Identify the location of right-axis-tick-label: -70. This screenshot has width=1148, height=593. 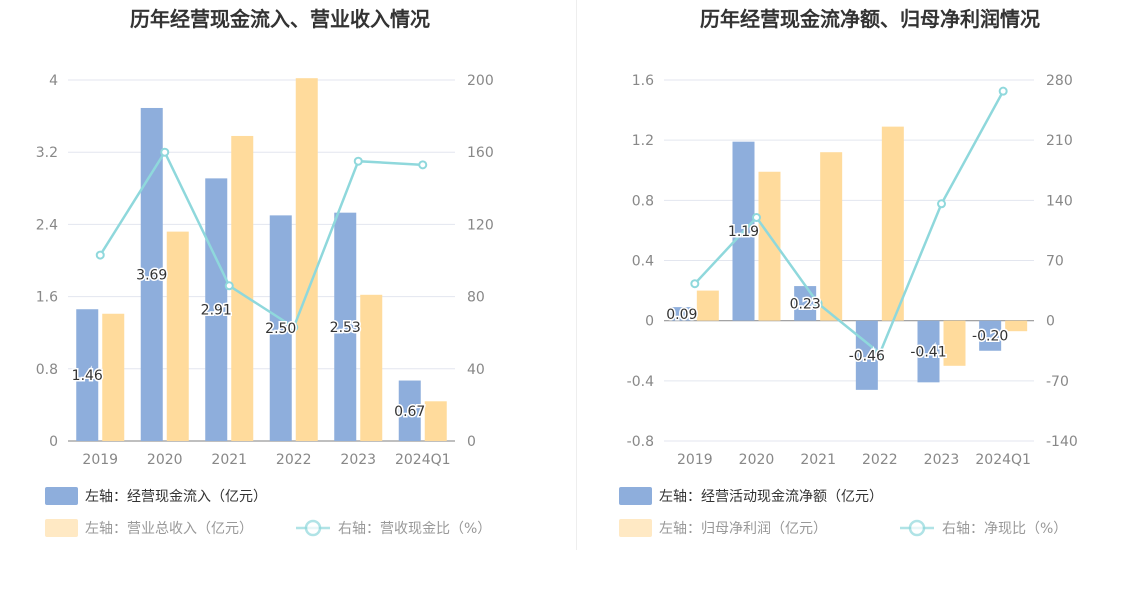
(1057, 382).